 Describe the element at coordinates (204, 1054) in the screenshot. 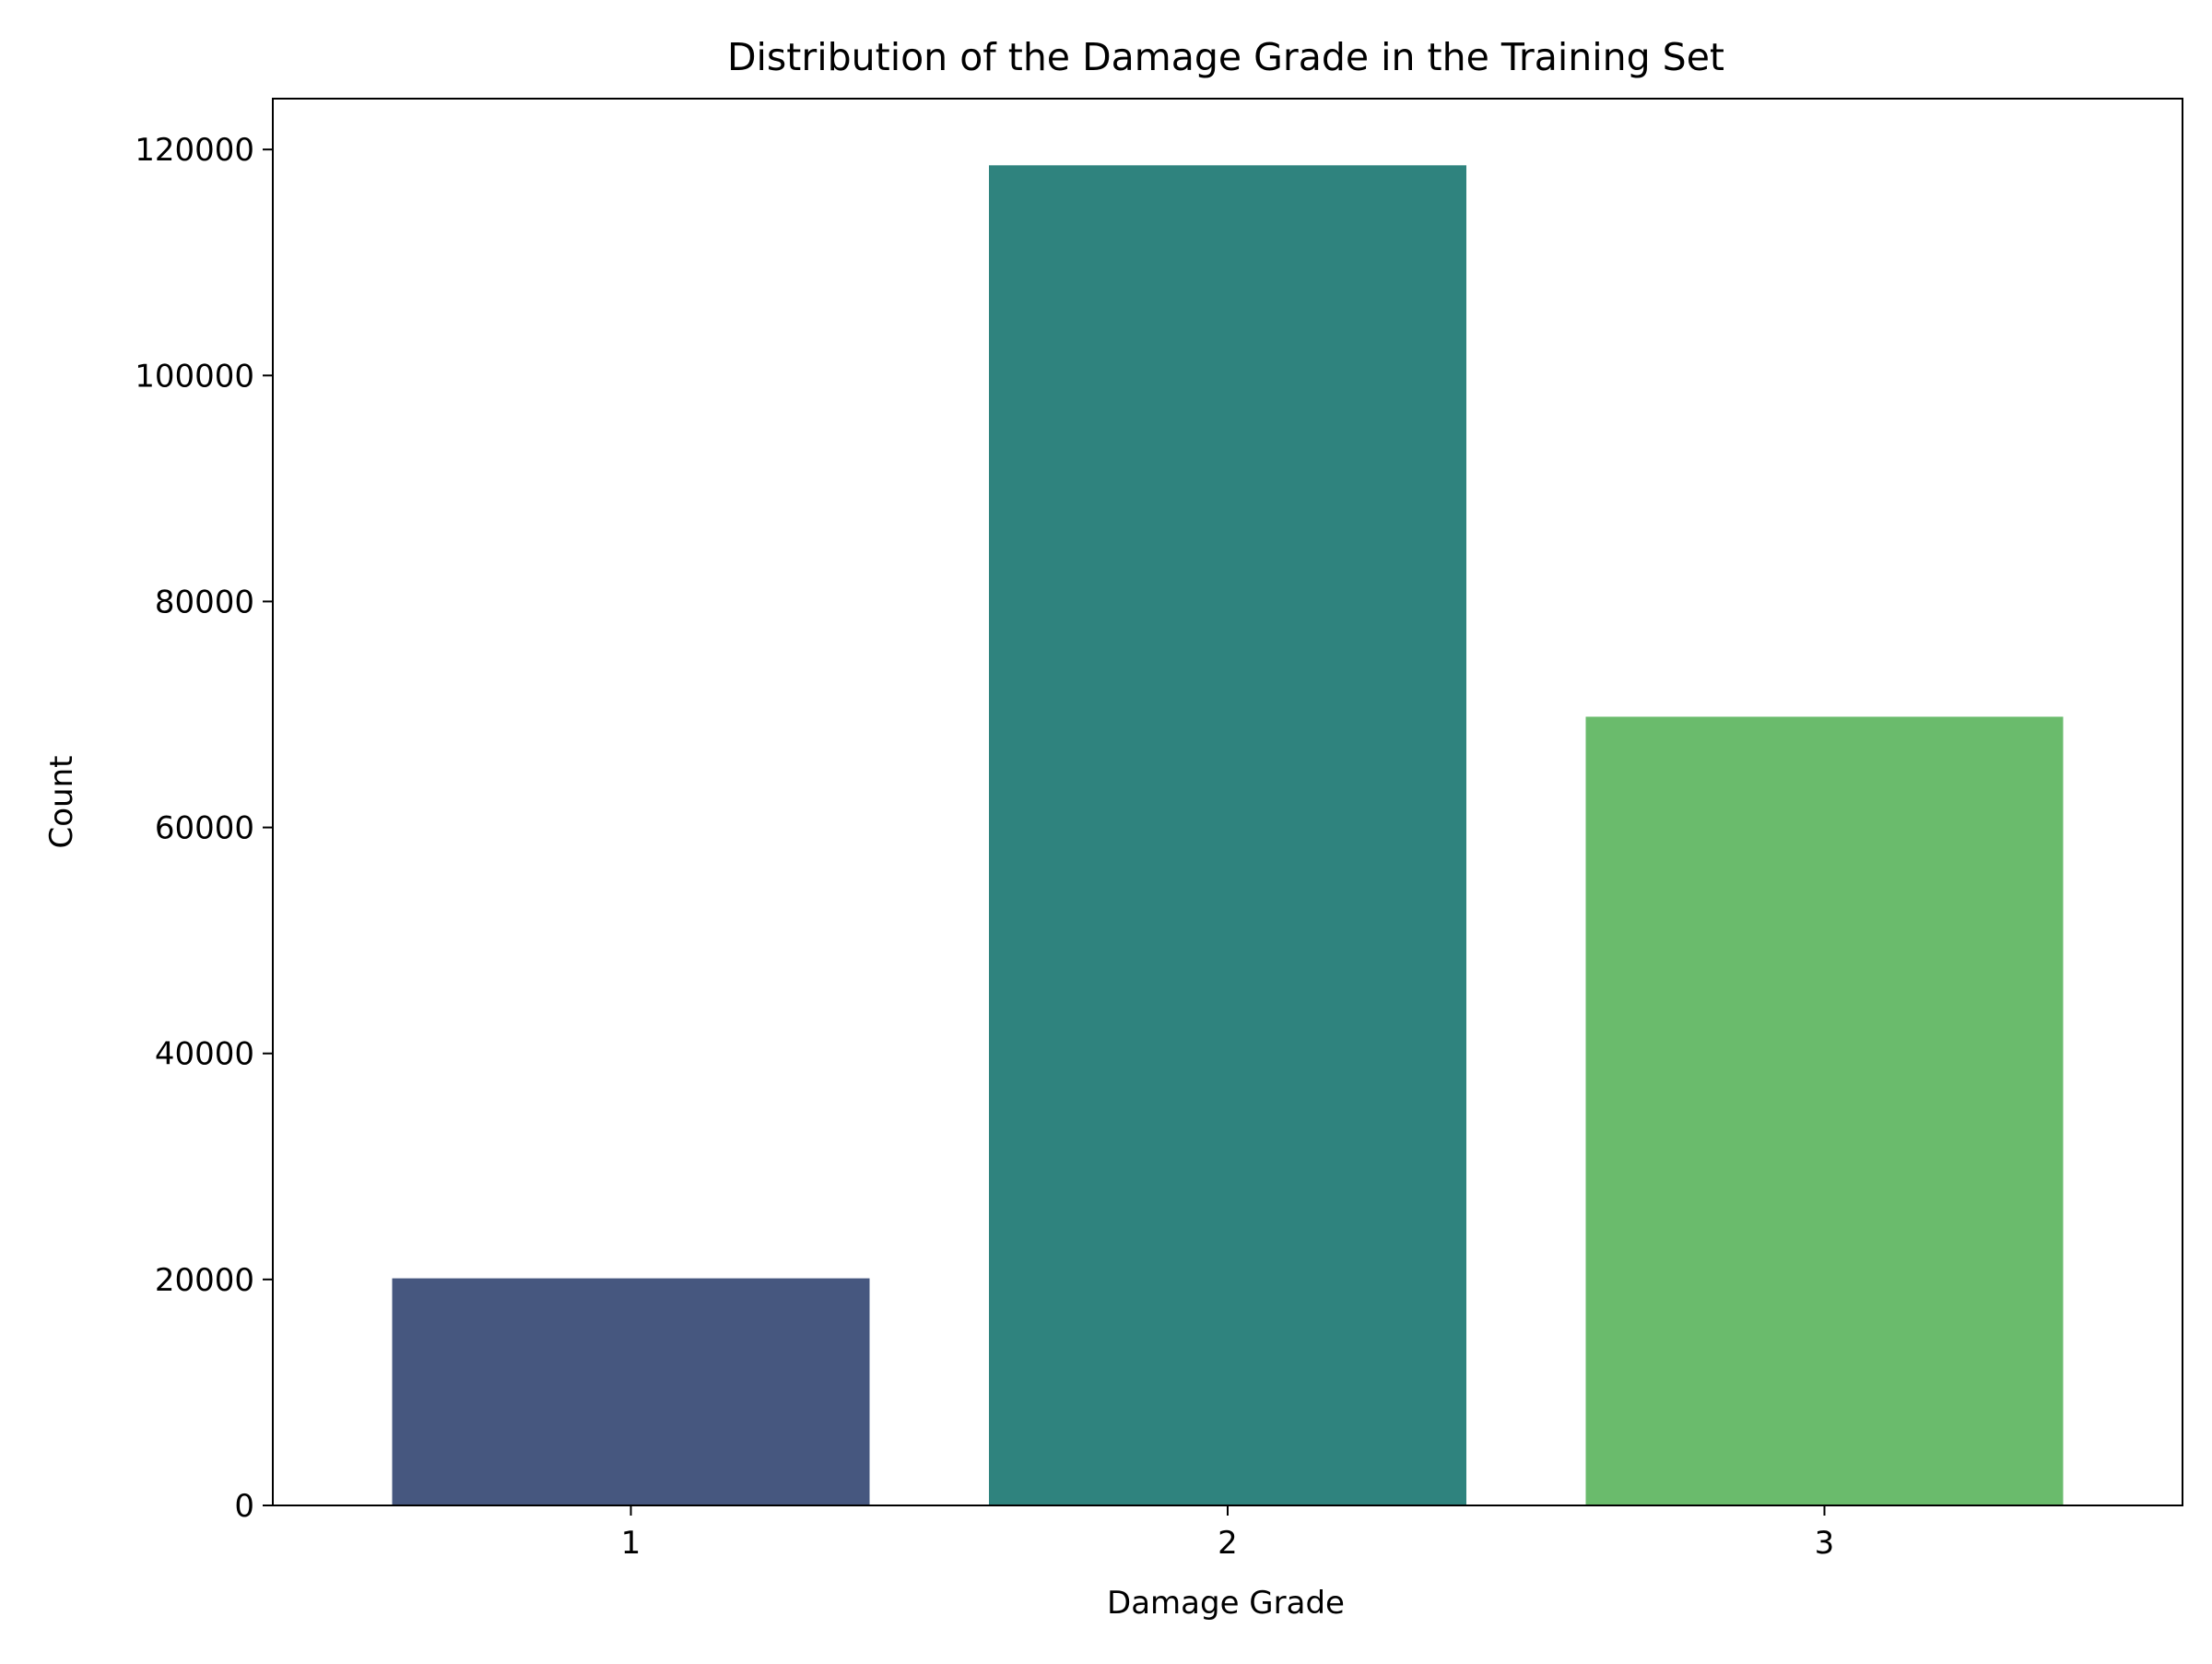

I see `y-tick-label: 40000` at that location.